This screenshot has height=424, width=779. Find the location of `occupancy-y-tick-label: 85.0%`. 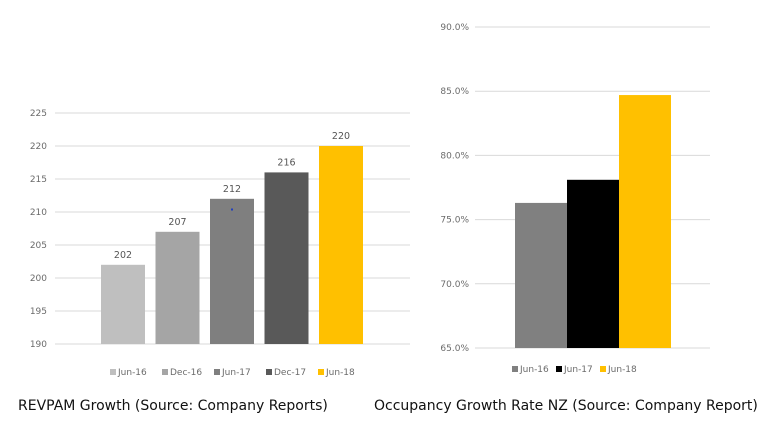

occupancy-y-tick-label: 85.0% is located at coordinates (454, 92).